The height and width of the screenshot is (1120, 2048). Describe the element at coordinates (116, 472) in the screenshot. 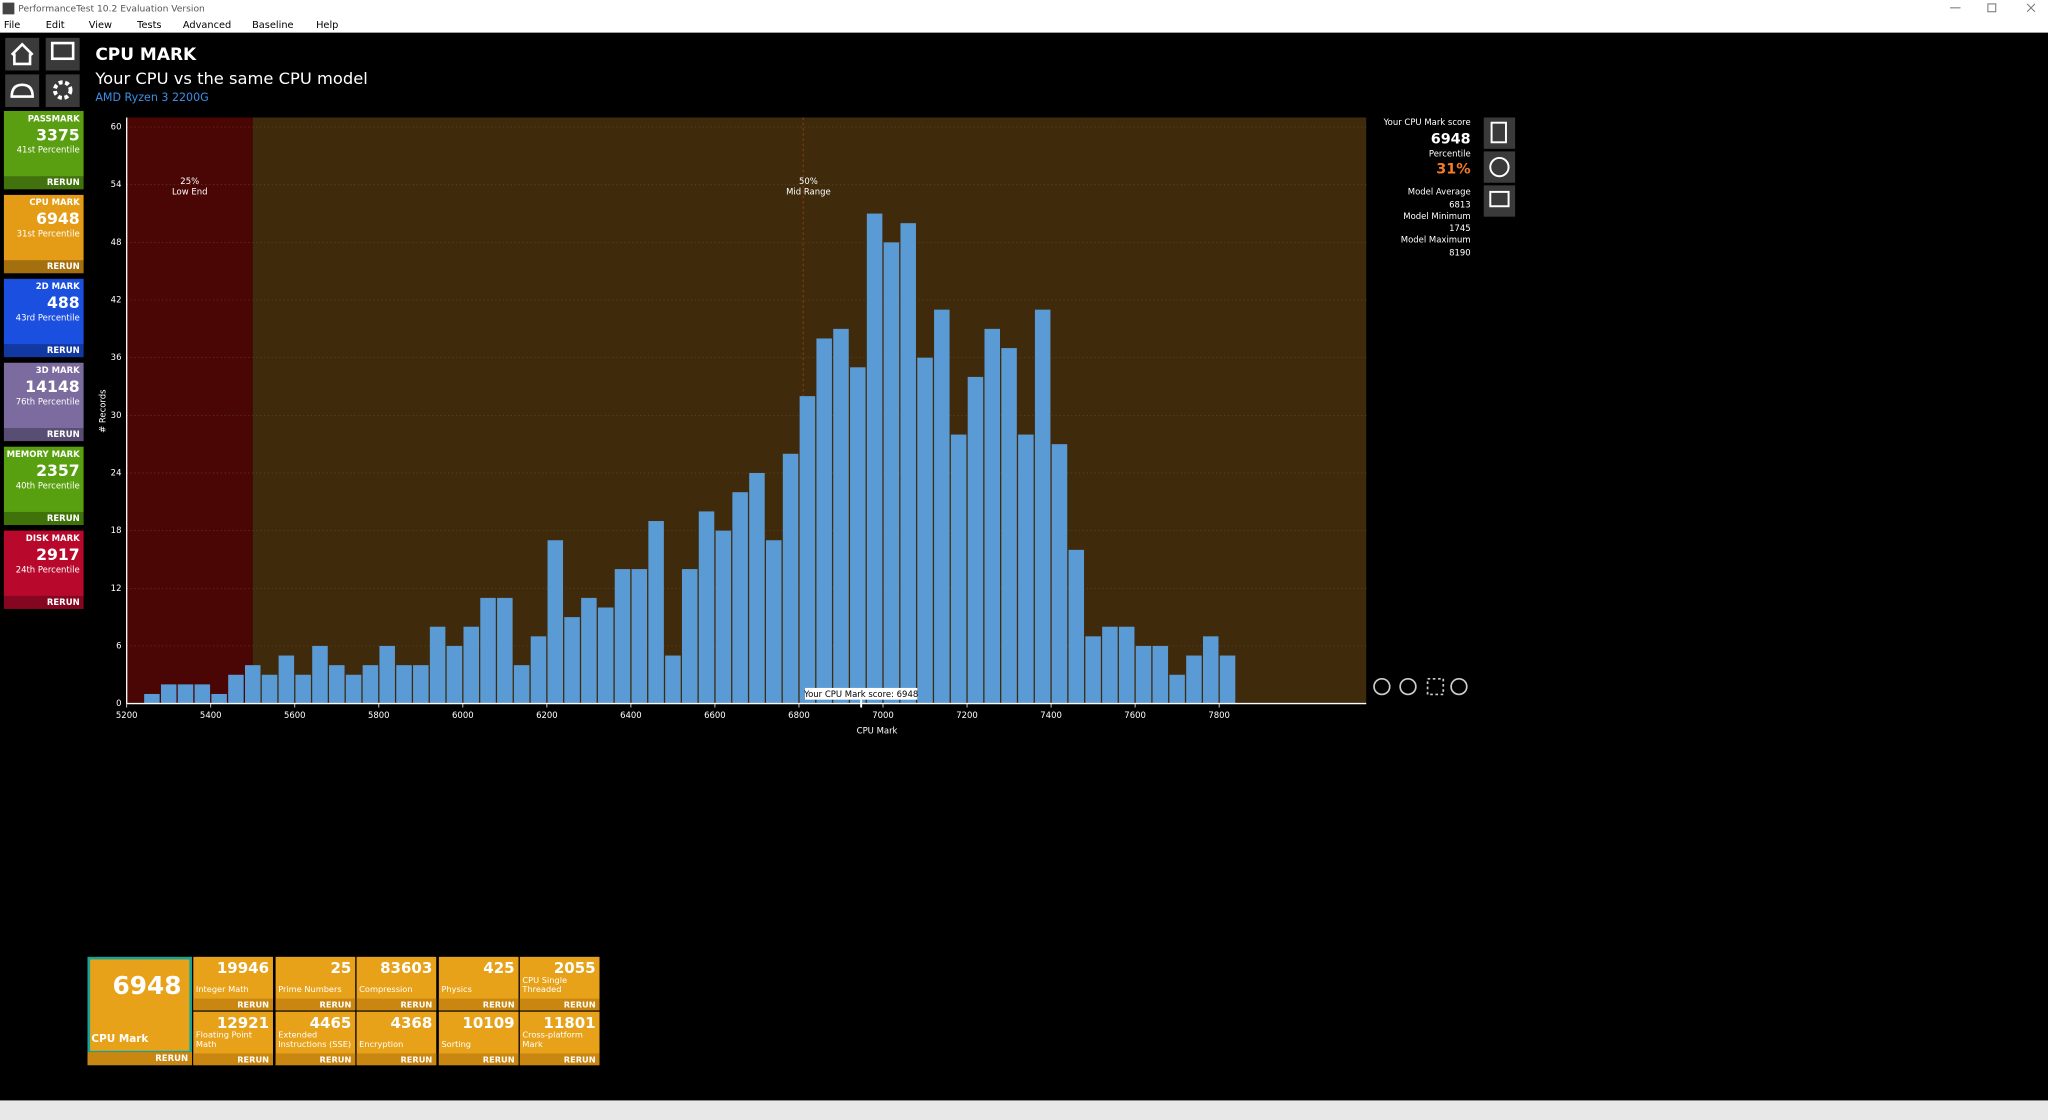

I see `y-tick-label: 24` at that location.